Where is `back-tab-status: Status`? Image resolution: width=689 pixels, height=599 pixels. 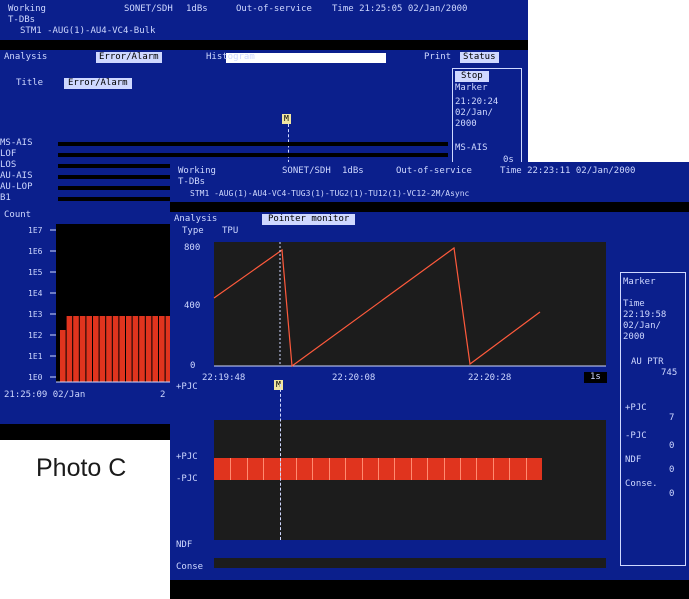 back-tab-status: Status is located at coordinates (479, 57).